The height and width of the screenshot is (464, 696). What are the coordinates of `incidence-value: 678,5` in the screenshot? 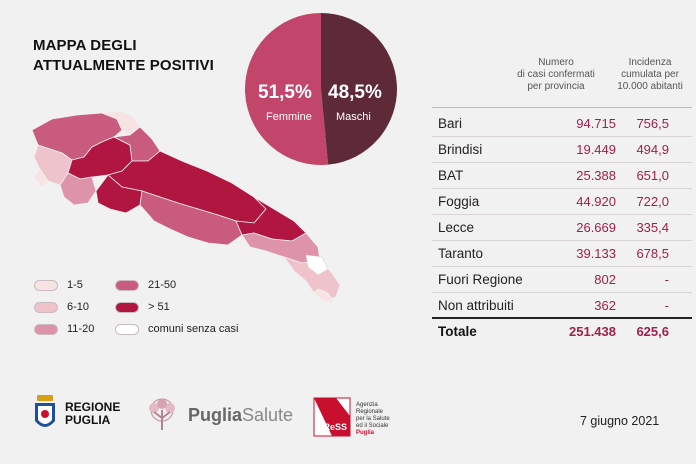 It's located at (652, 253).